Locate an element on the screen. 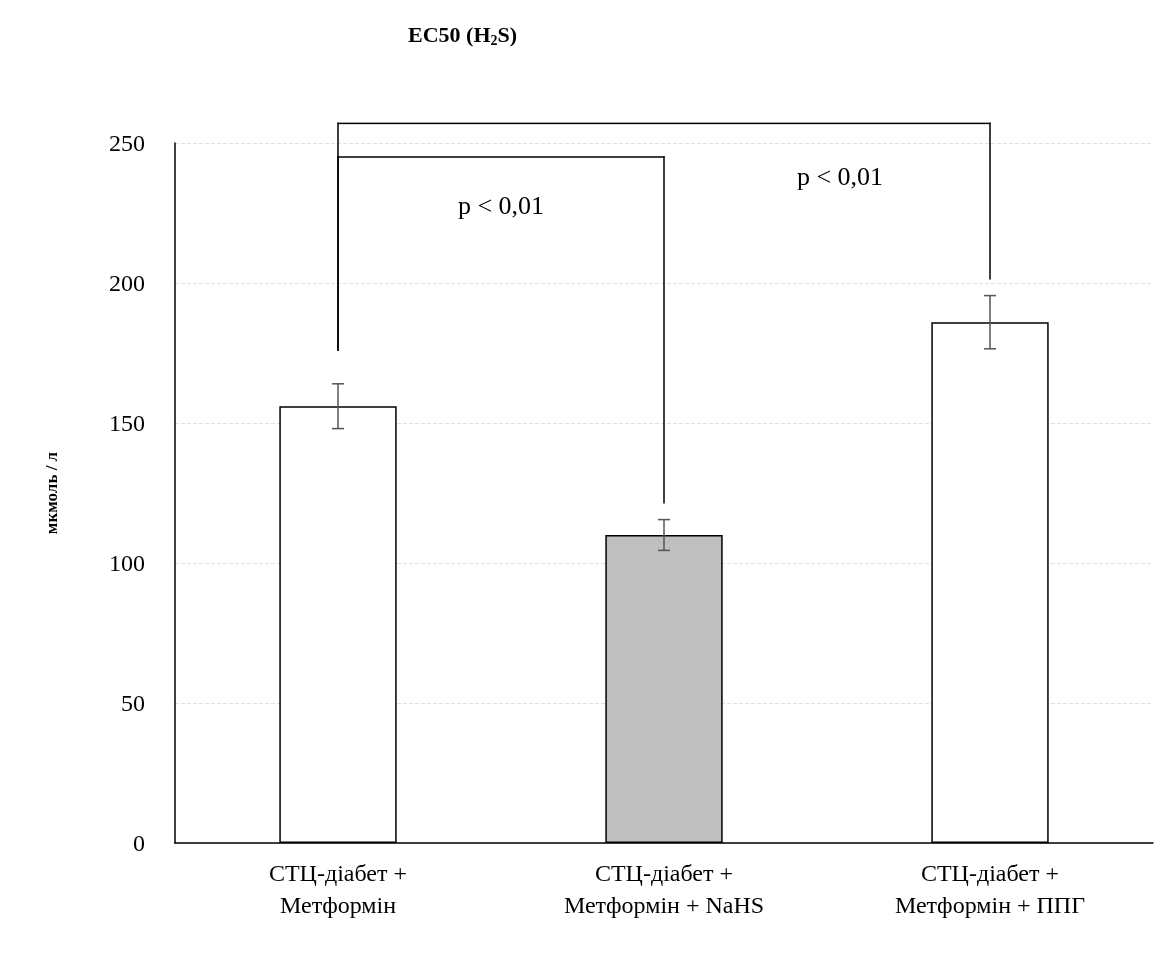 This screenshot has height=955, width=1168. y-tick-label: 250 is located at coordinates (127, 143).